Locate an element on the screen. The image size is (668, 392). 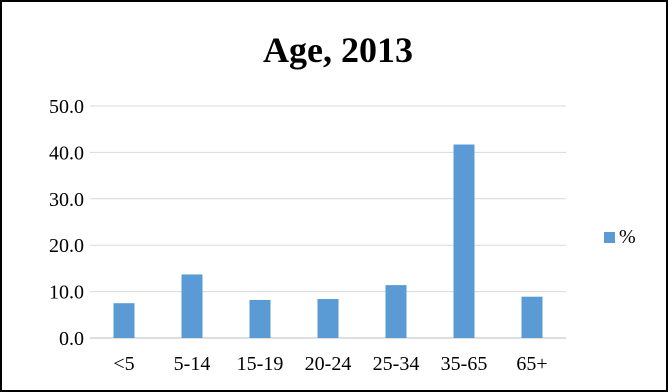
chart-title: Age, 2013 is located at coordinates (338, 50).